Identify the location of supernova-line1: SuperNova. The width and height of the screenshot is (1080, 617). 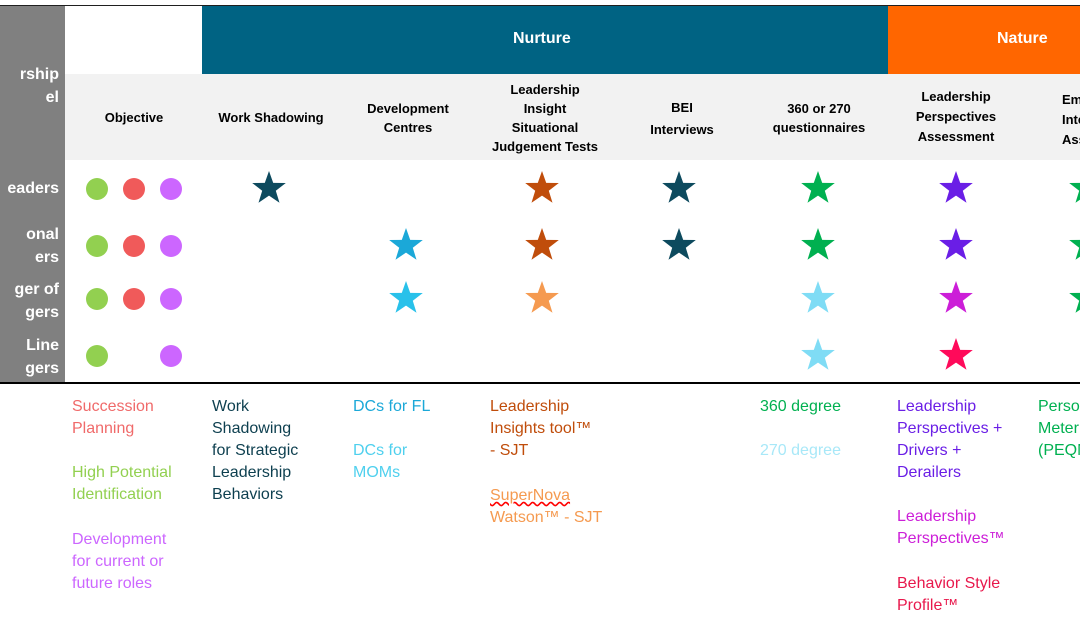
(530, 495).